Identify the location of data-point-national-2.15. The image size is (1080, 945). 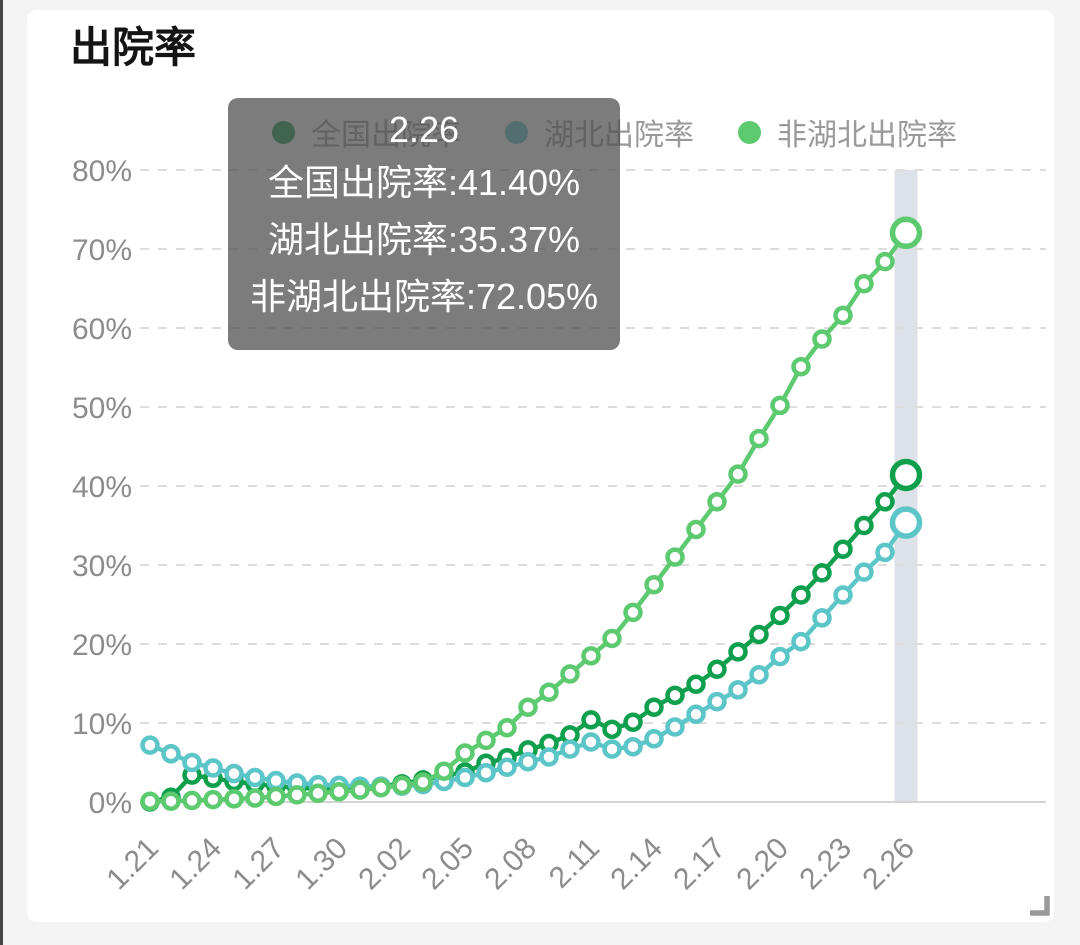
(675, 695).